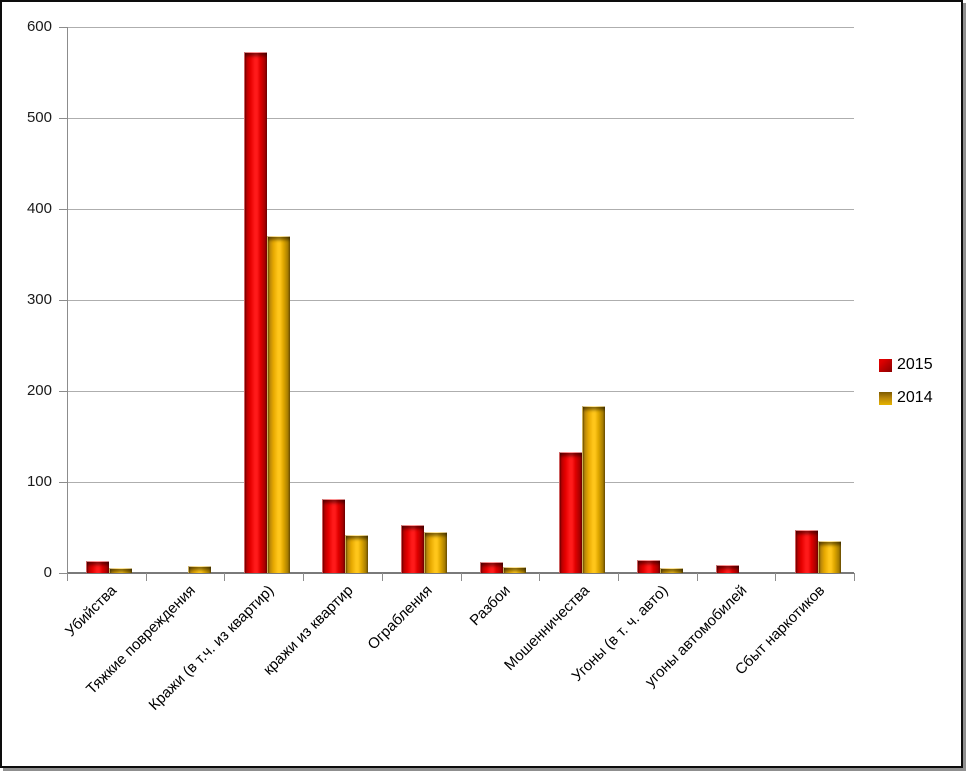 This screenshot has height=773, width=967. I want to click on legend-item-2014: 2014, so click(906, 398).